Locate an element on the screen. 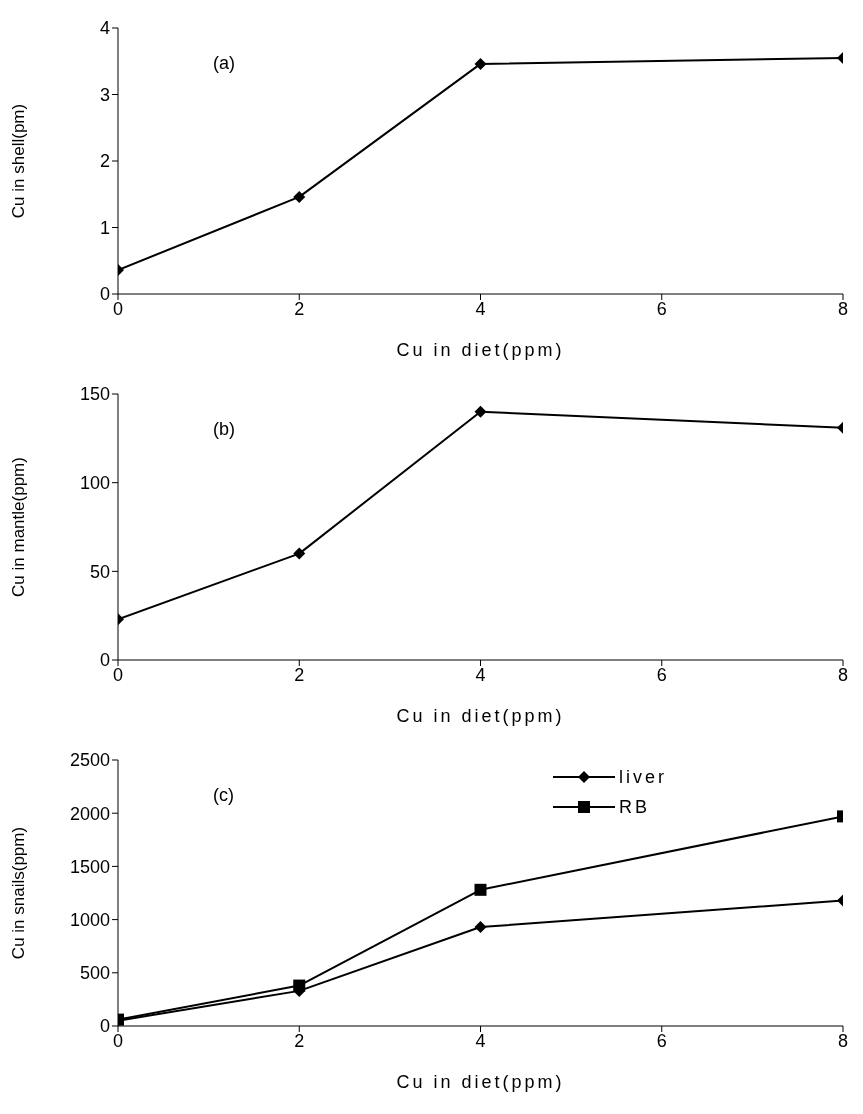 The width and height of the screenshot is (863, 1114). y-tick-label: 3 is located at coordinates (104, 94).